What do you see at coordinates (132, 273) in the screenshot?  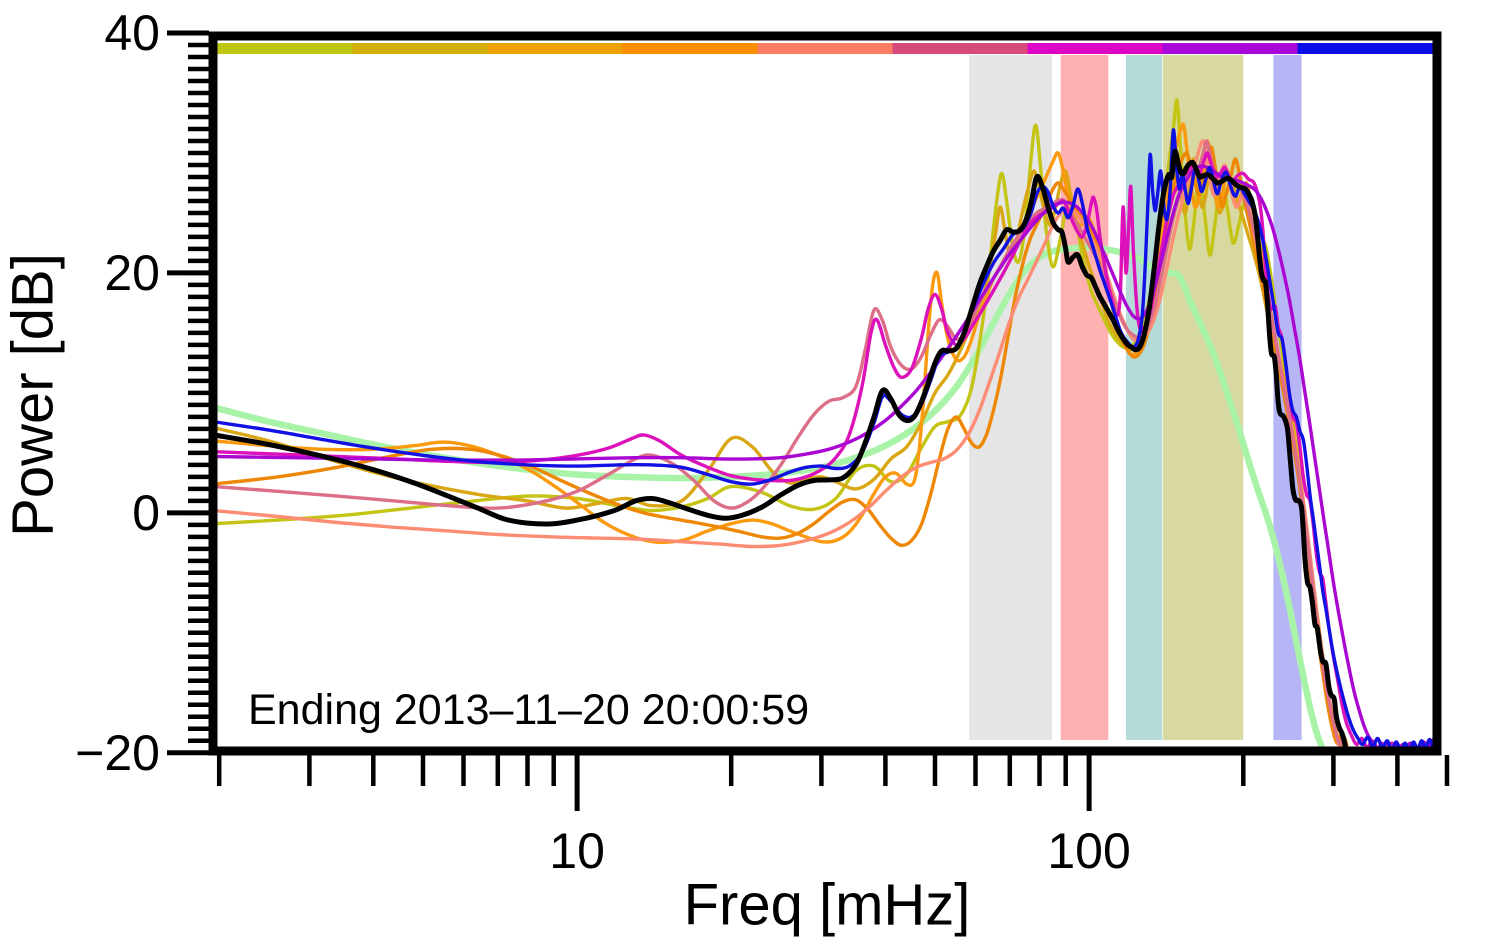 I see `y-tick-label: 20` at bounding box center [132, 273].